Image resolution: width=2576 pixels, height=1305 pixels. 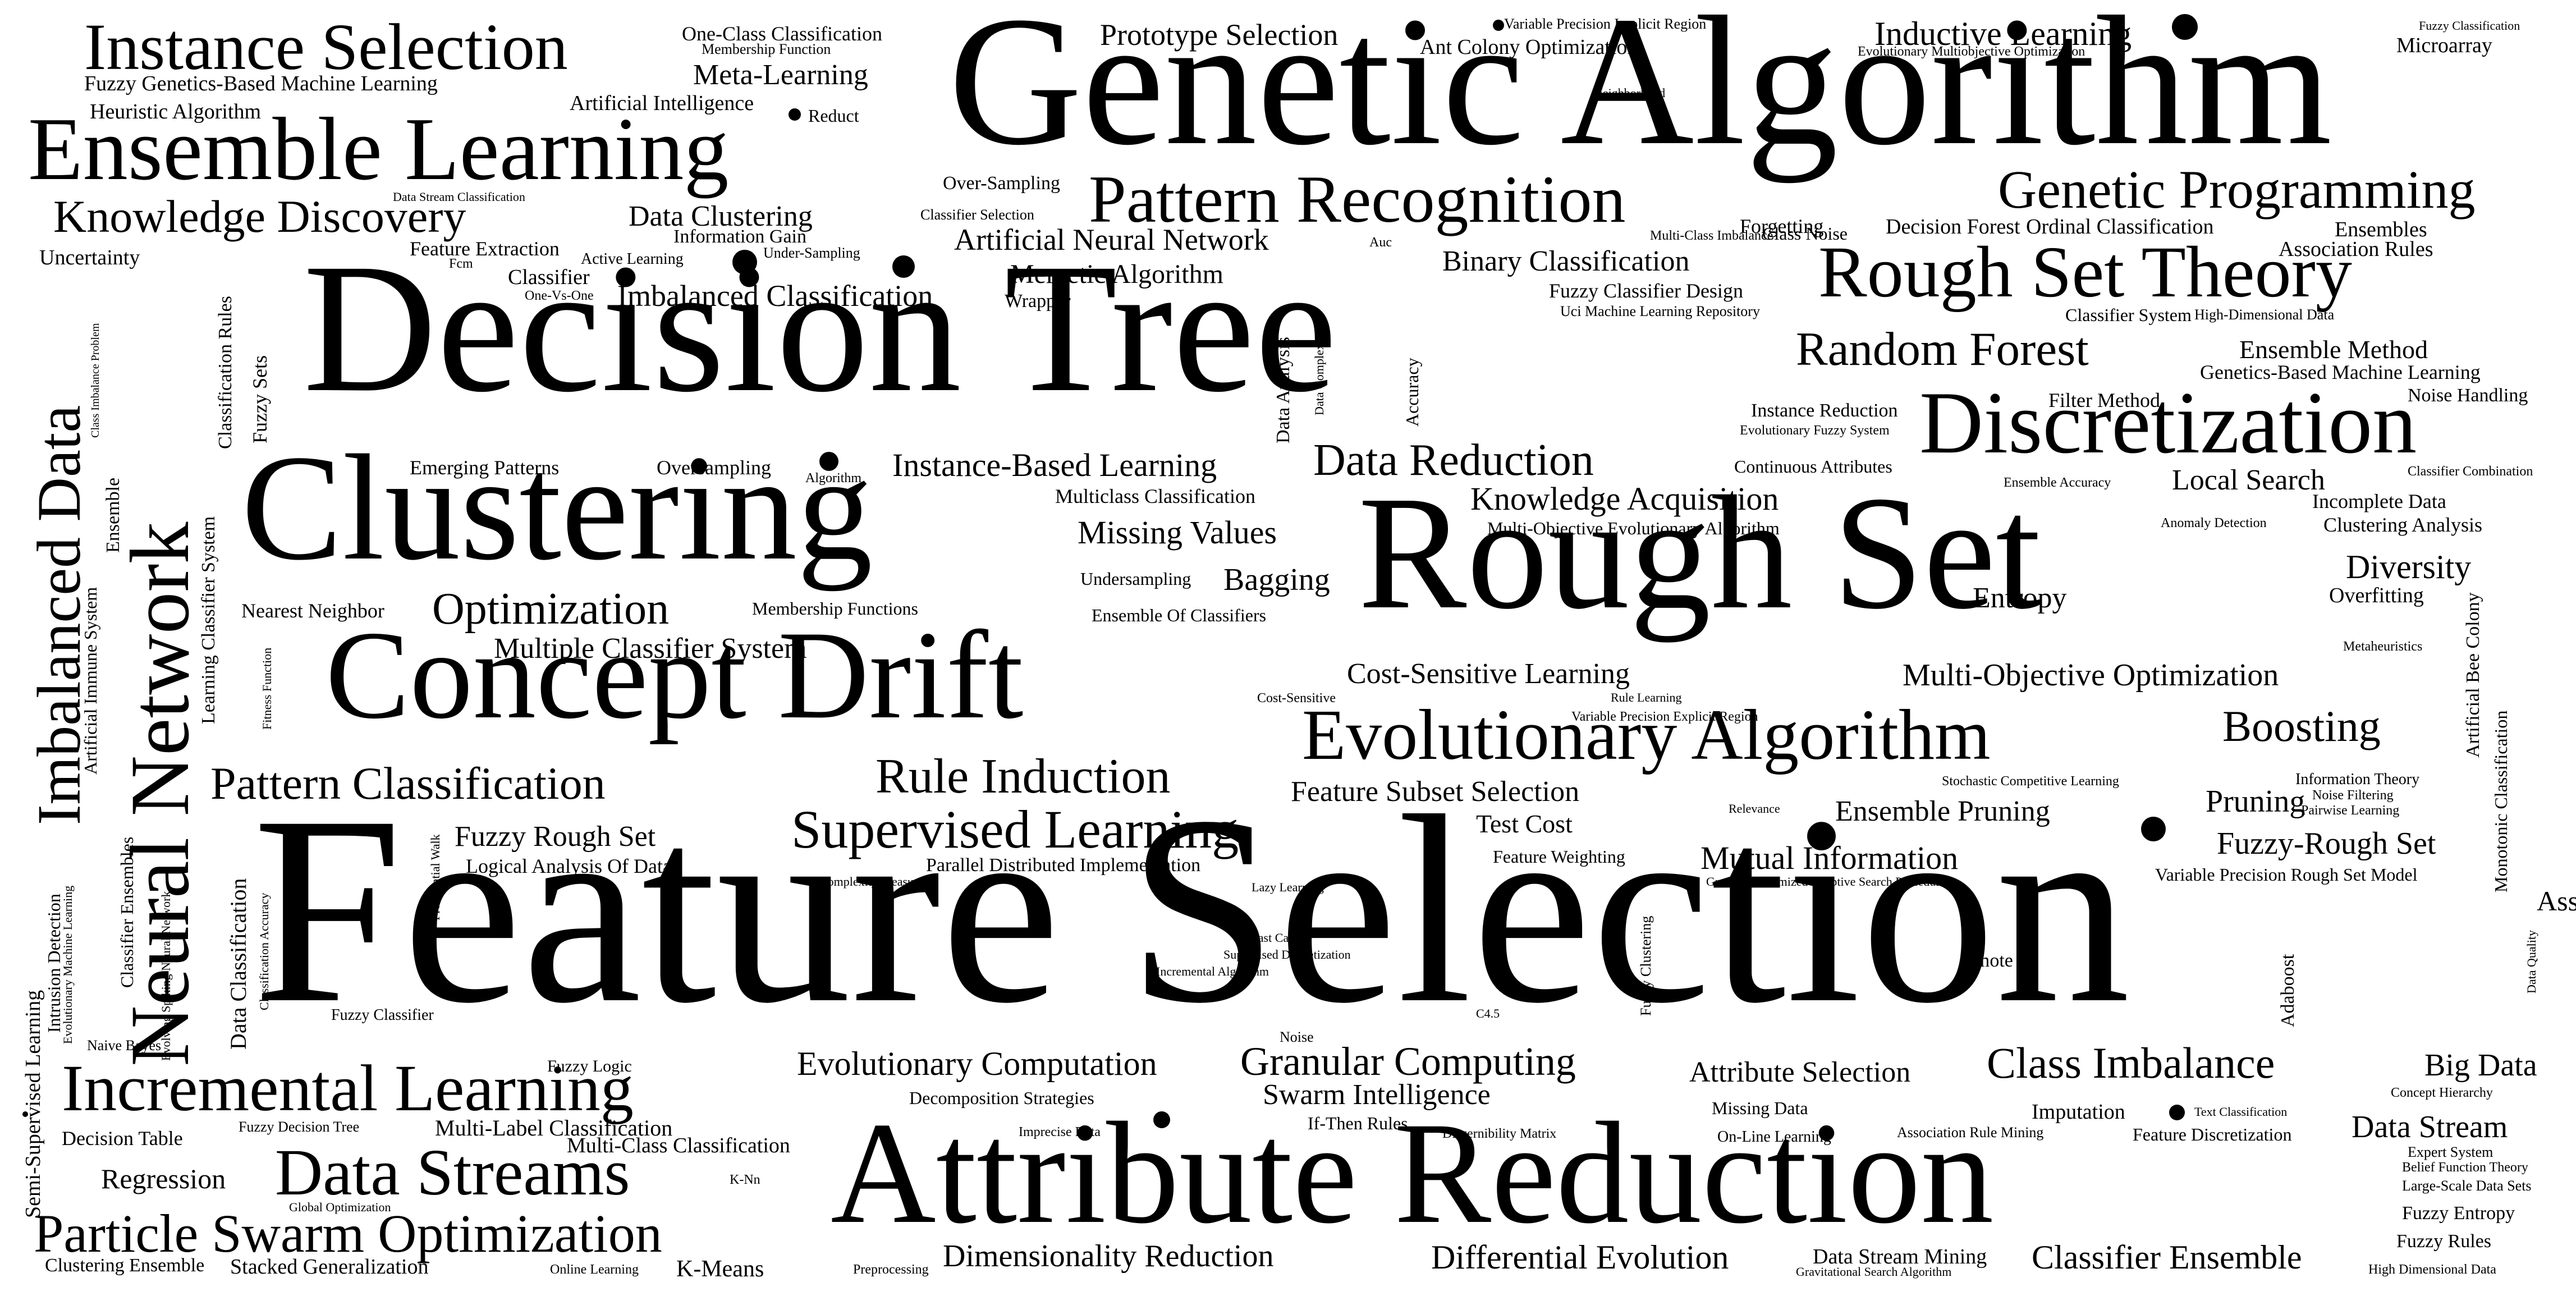 I want to click on word-cloud-term: Classifier Ensemble, so click(x=2167, y=1257).